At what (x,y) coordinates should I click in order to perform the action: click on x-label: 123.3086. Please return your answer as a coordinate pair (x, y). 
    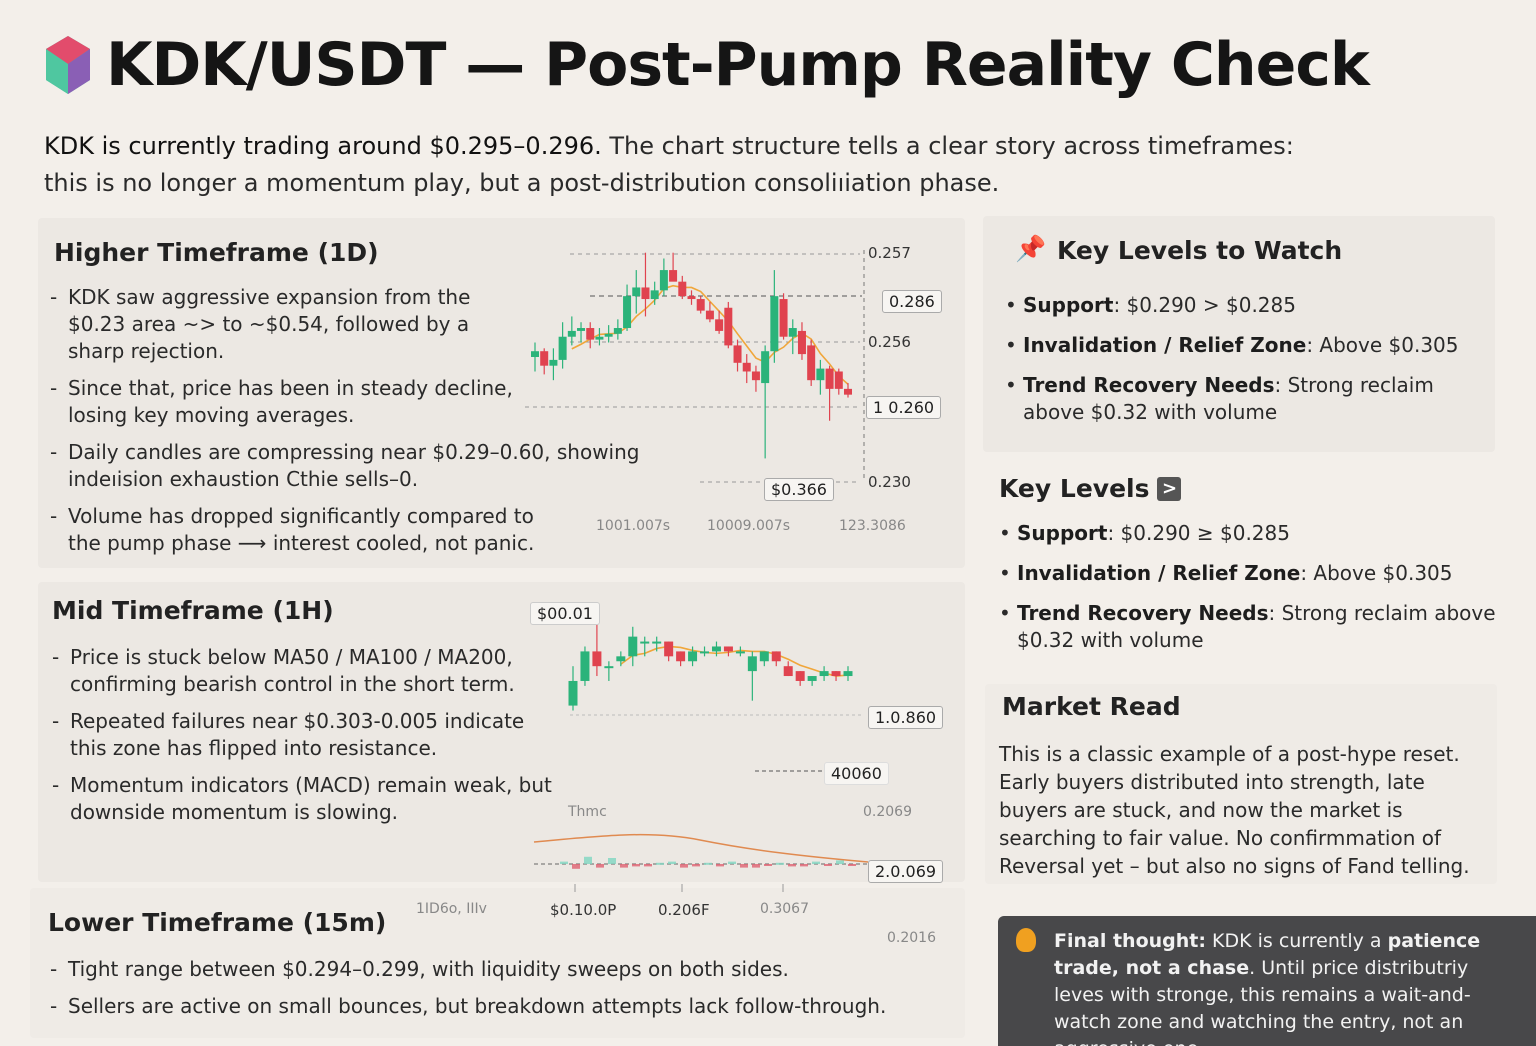
    Looking at the image, I should click on (872, 526).